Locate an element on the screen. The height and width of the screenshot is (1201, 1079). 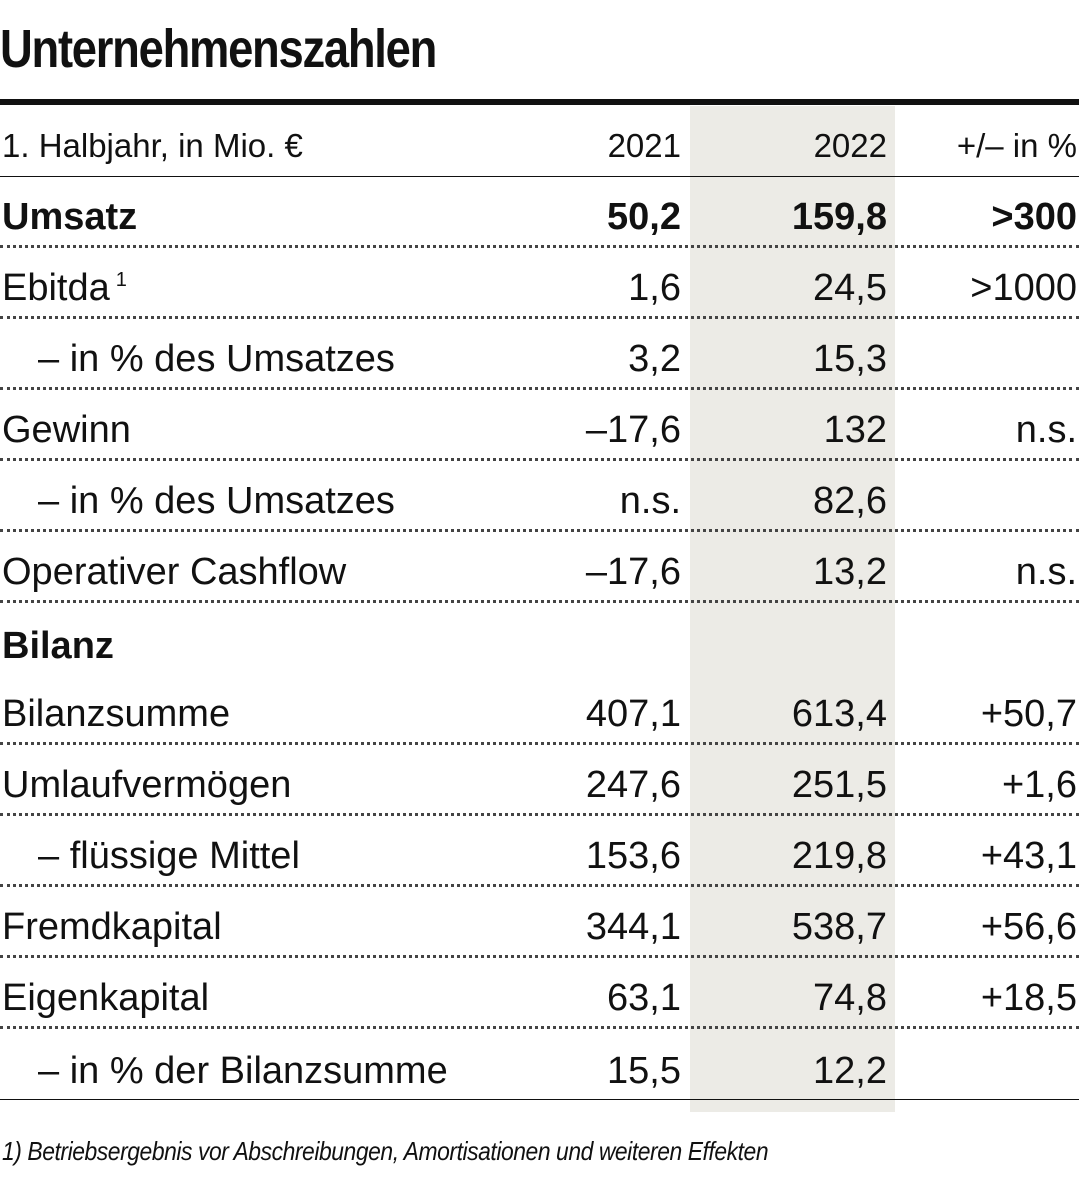
table-row: Gewinn –17,6 132 n.s. is located at coordinates (539, 425).